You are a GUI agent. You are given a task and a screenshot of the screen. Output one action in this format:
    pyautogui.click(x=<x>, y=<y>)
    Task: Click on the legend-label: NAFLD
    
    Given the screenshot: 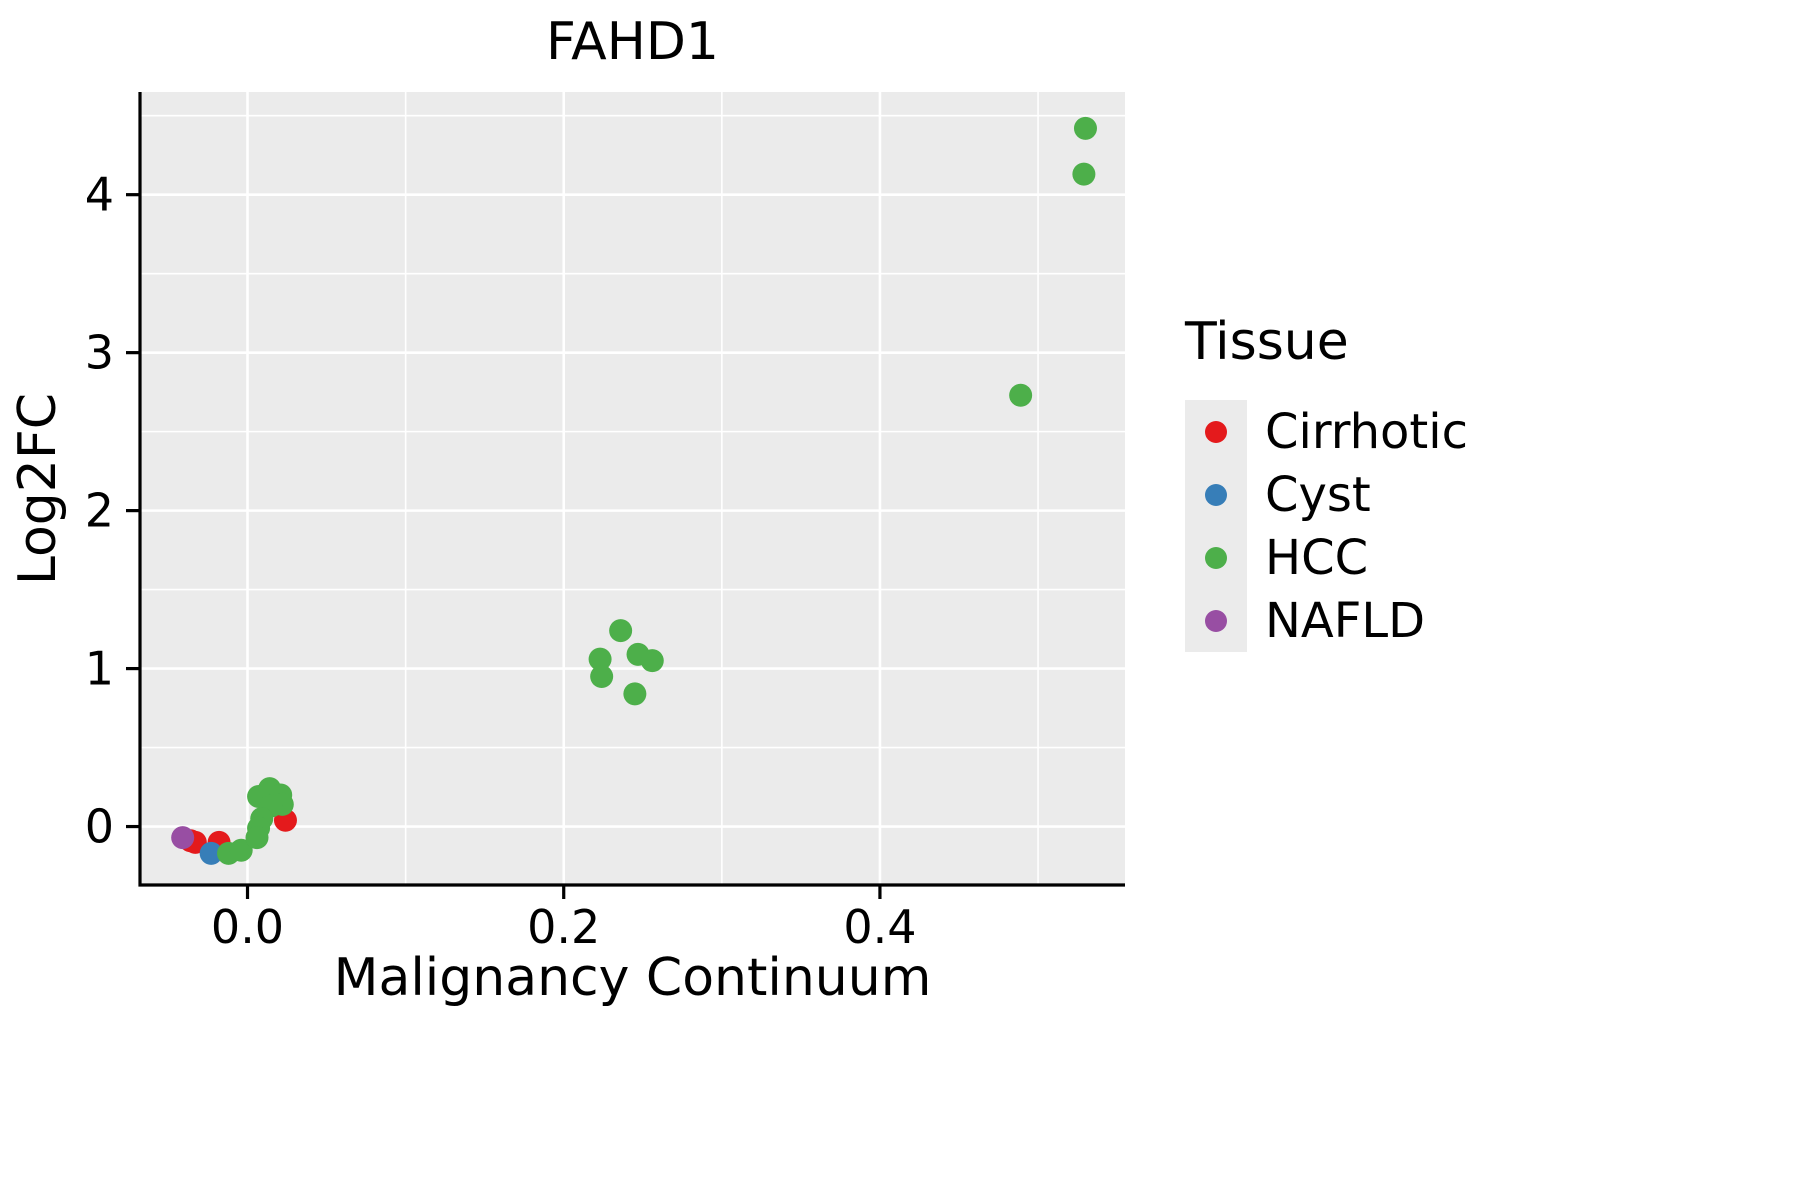 What is the action you would take?
    pyautogui.click(x=1345, y=620)
    